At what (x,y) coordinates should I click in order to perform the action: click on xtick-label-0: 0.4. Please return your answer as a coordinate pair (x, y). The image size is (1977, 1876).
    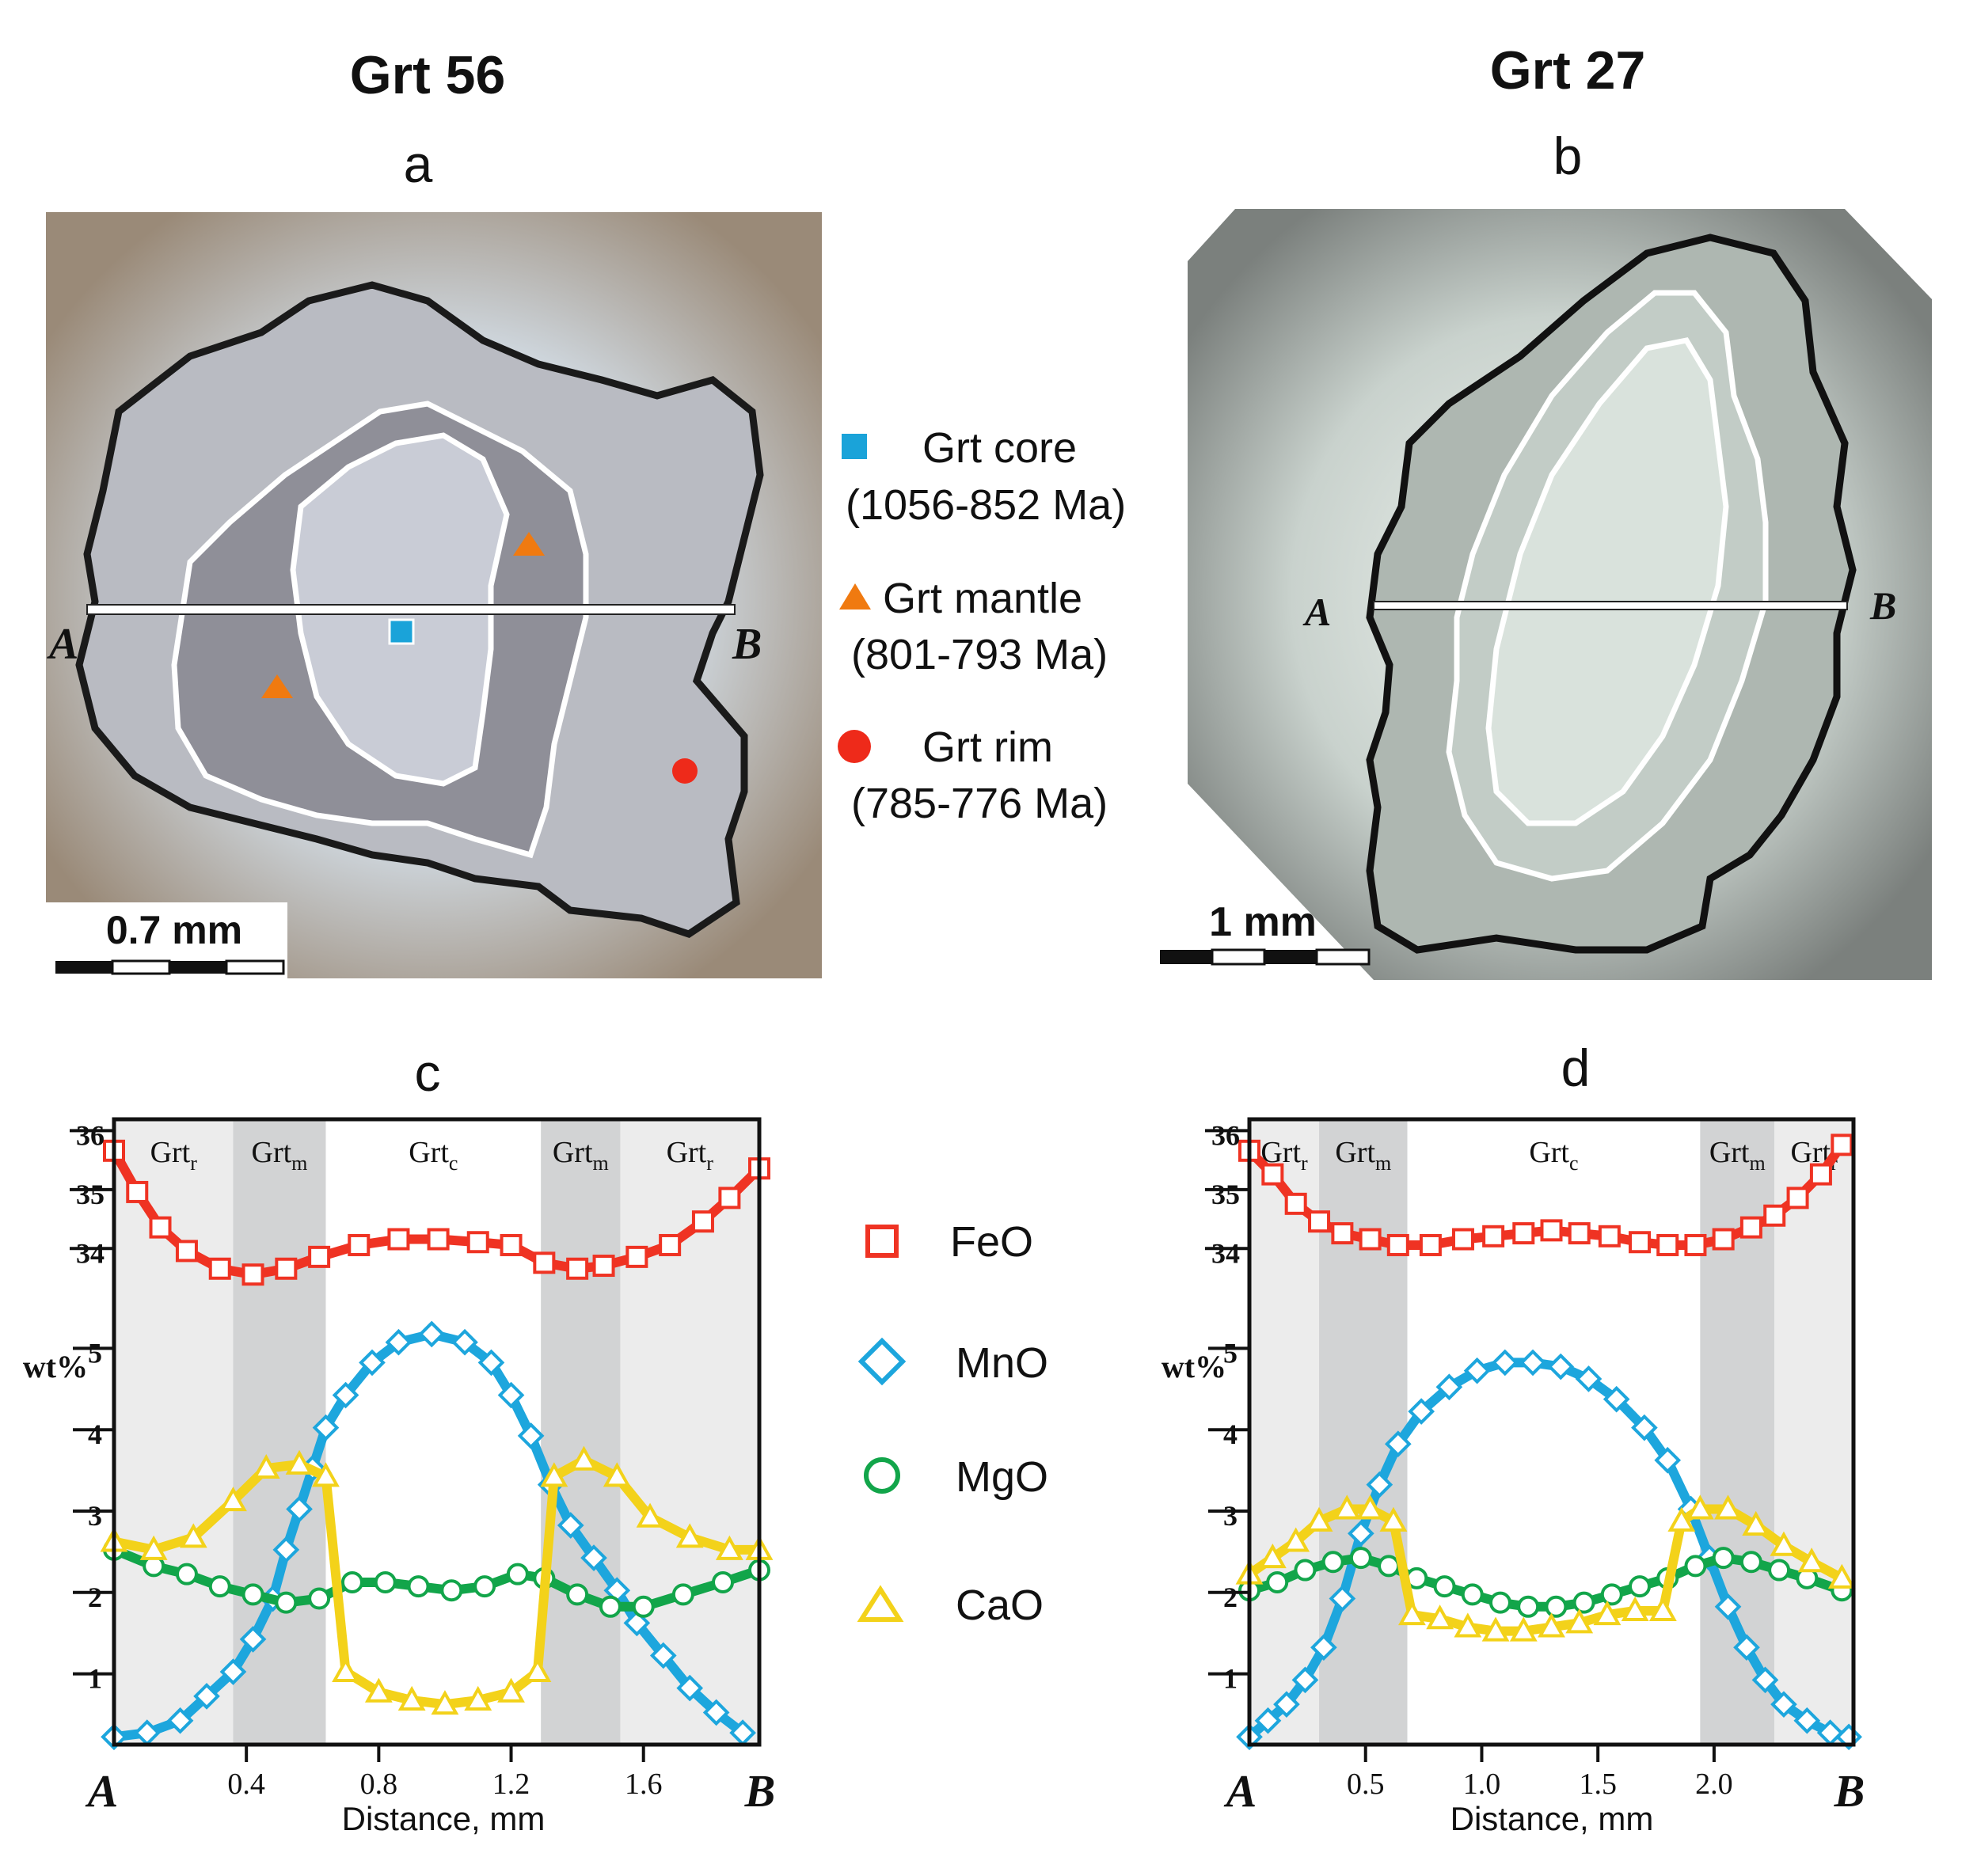
    Looking at the image, I should click on (246, 1784).